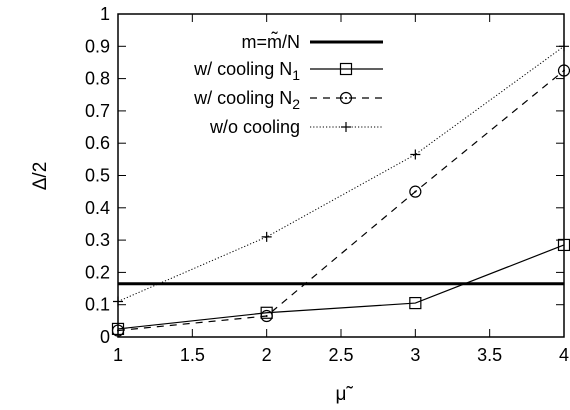 This screenshot has width=570, height=410. What do you see at coordinates (346, 69) in the screenshot?
I see `legend-marker-square` at bounding box center [346, 69].